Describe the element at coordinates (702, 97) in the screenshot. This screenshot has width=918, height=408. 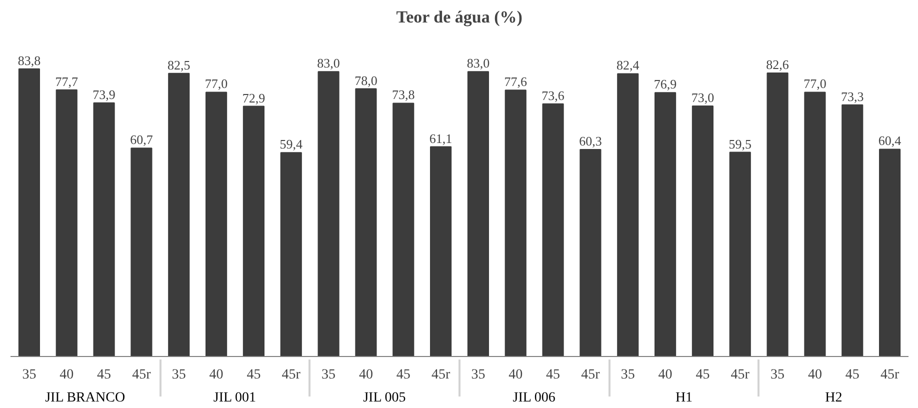
I see `data-label: 73,0` at that location.